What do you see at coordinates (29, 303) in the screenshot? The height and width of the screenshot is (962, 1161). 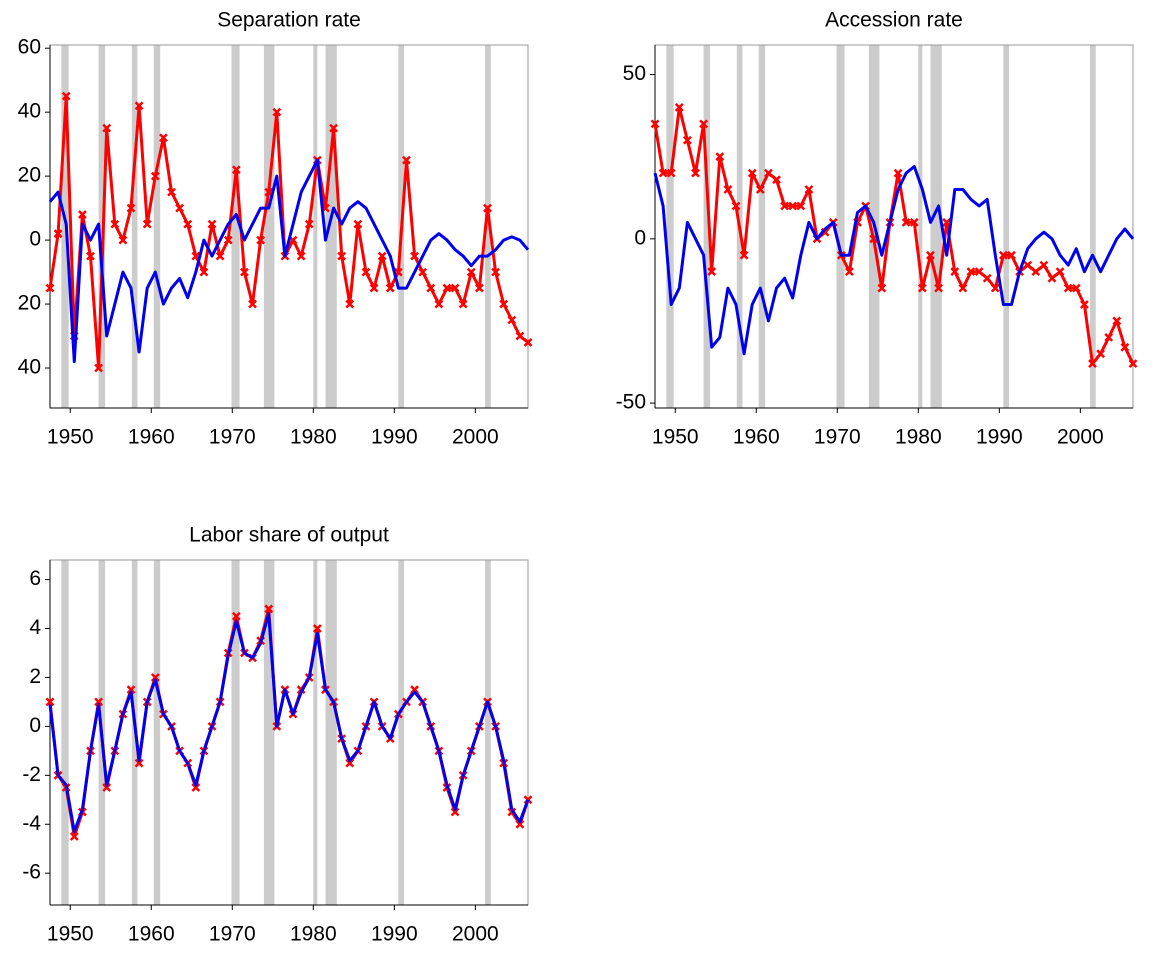 I see `y-tick-label: 20` at bounding box center [29, 303].